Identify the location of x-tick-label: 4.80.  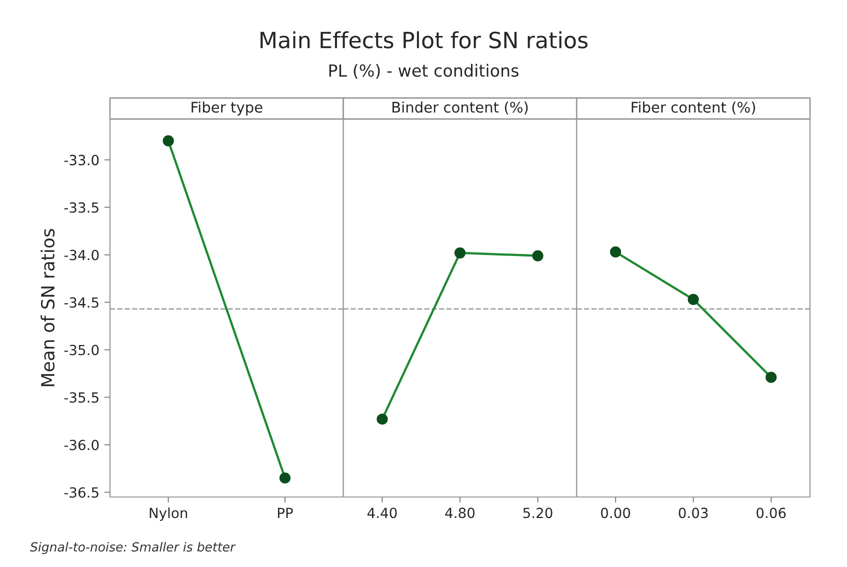
(460, 513).